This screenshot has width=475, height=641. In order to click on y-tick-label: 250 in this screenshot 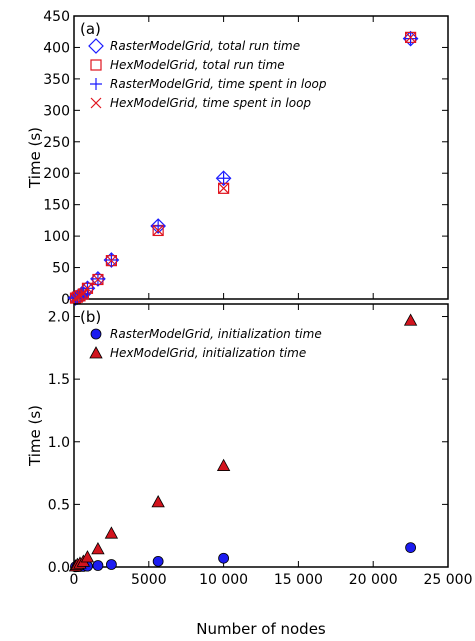, I will do `click(56, 143)`.